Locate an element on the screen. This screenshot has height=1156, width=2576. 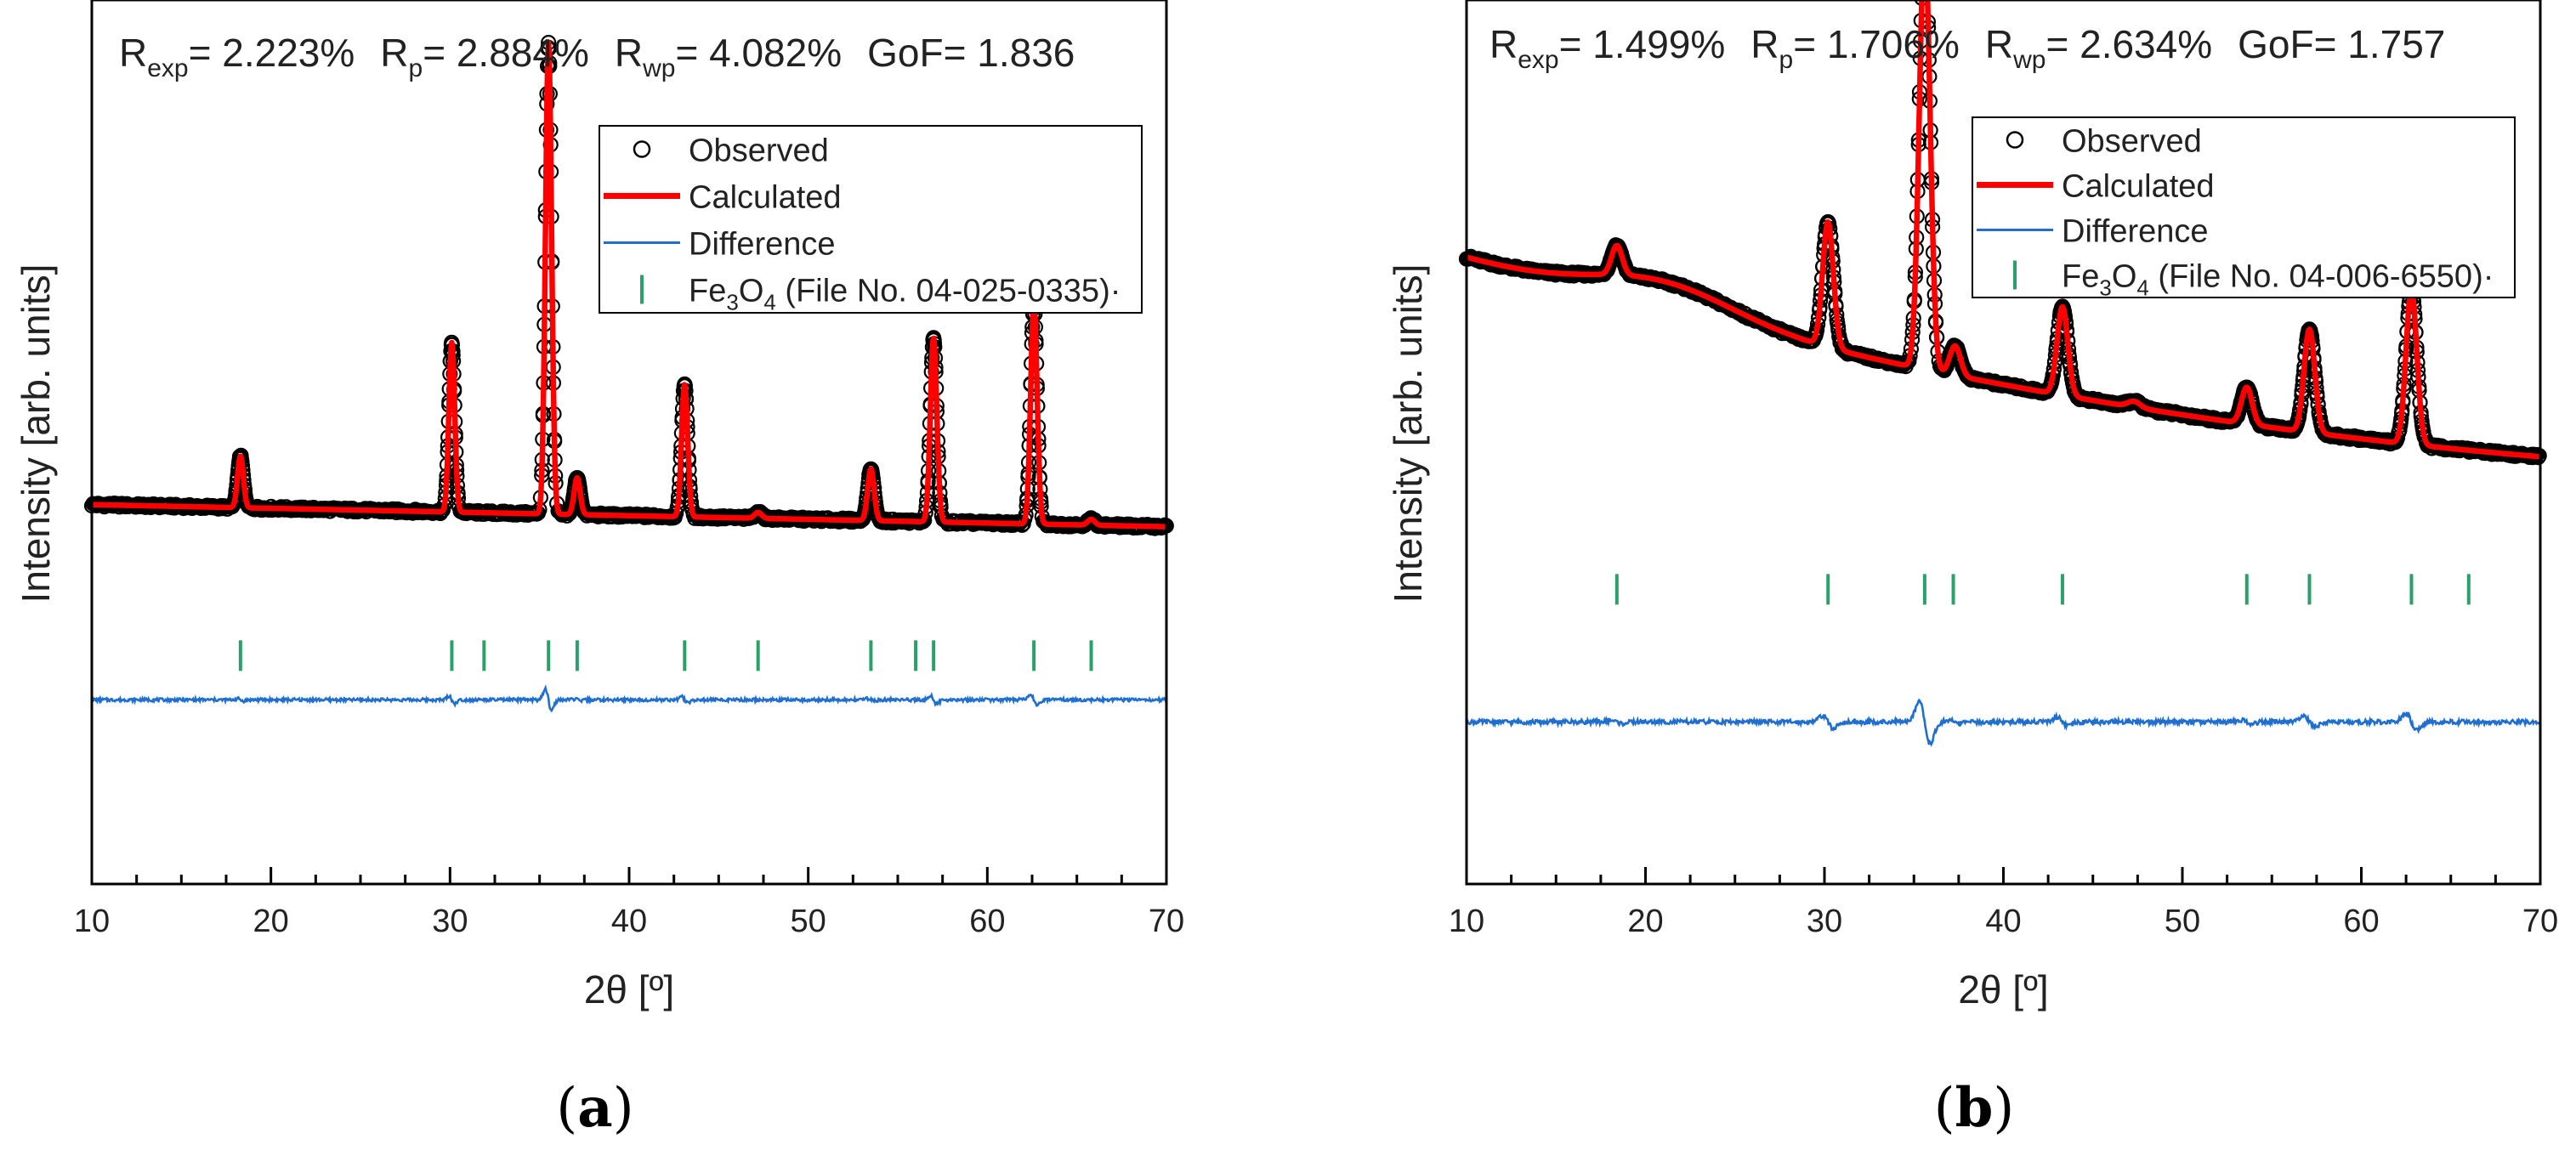
caption-letter: a is located at coordinates (595, 1108).